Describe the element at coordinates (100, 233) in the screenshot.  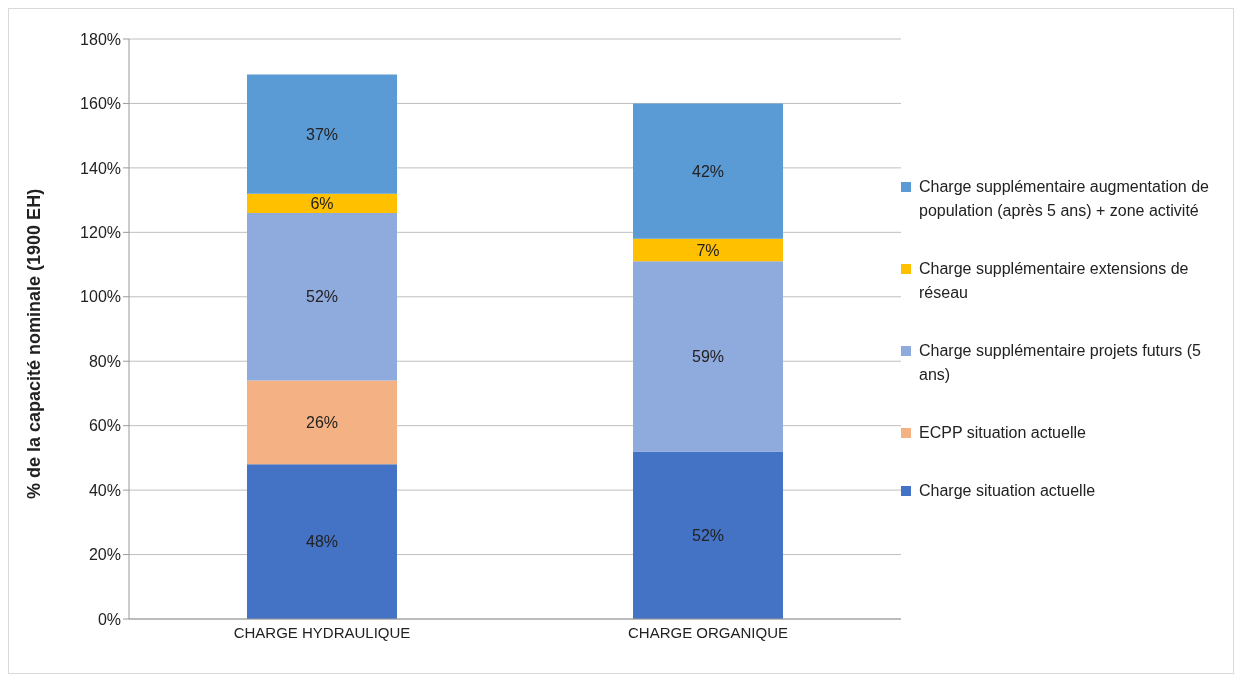
I see `y-tick-label: 120%` at that location.